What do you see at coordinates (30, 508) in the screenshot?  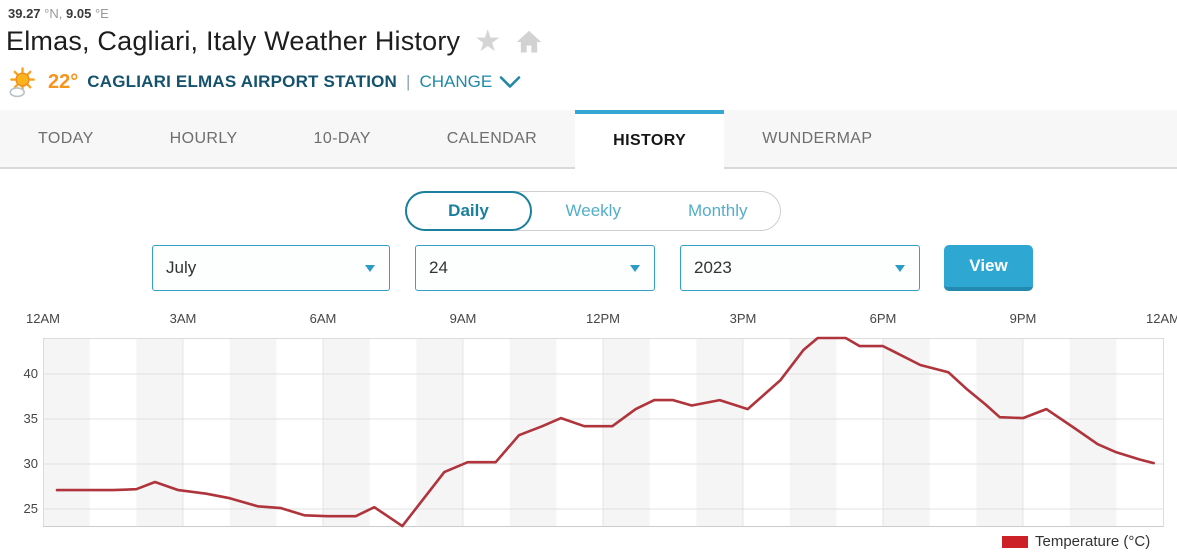 I see `y-axis-label: 25` at bounding box center [30, 508].